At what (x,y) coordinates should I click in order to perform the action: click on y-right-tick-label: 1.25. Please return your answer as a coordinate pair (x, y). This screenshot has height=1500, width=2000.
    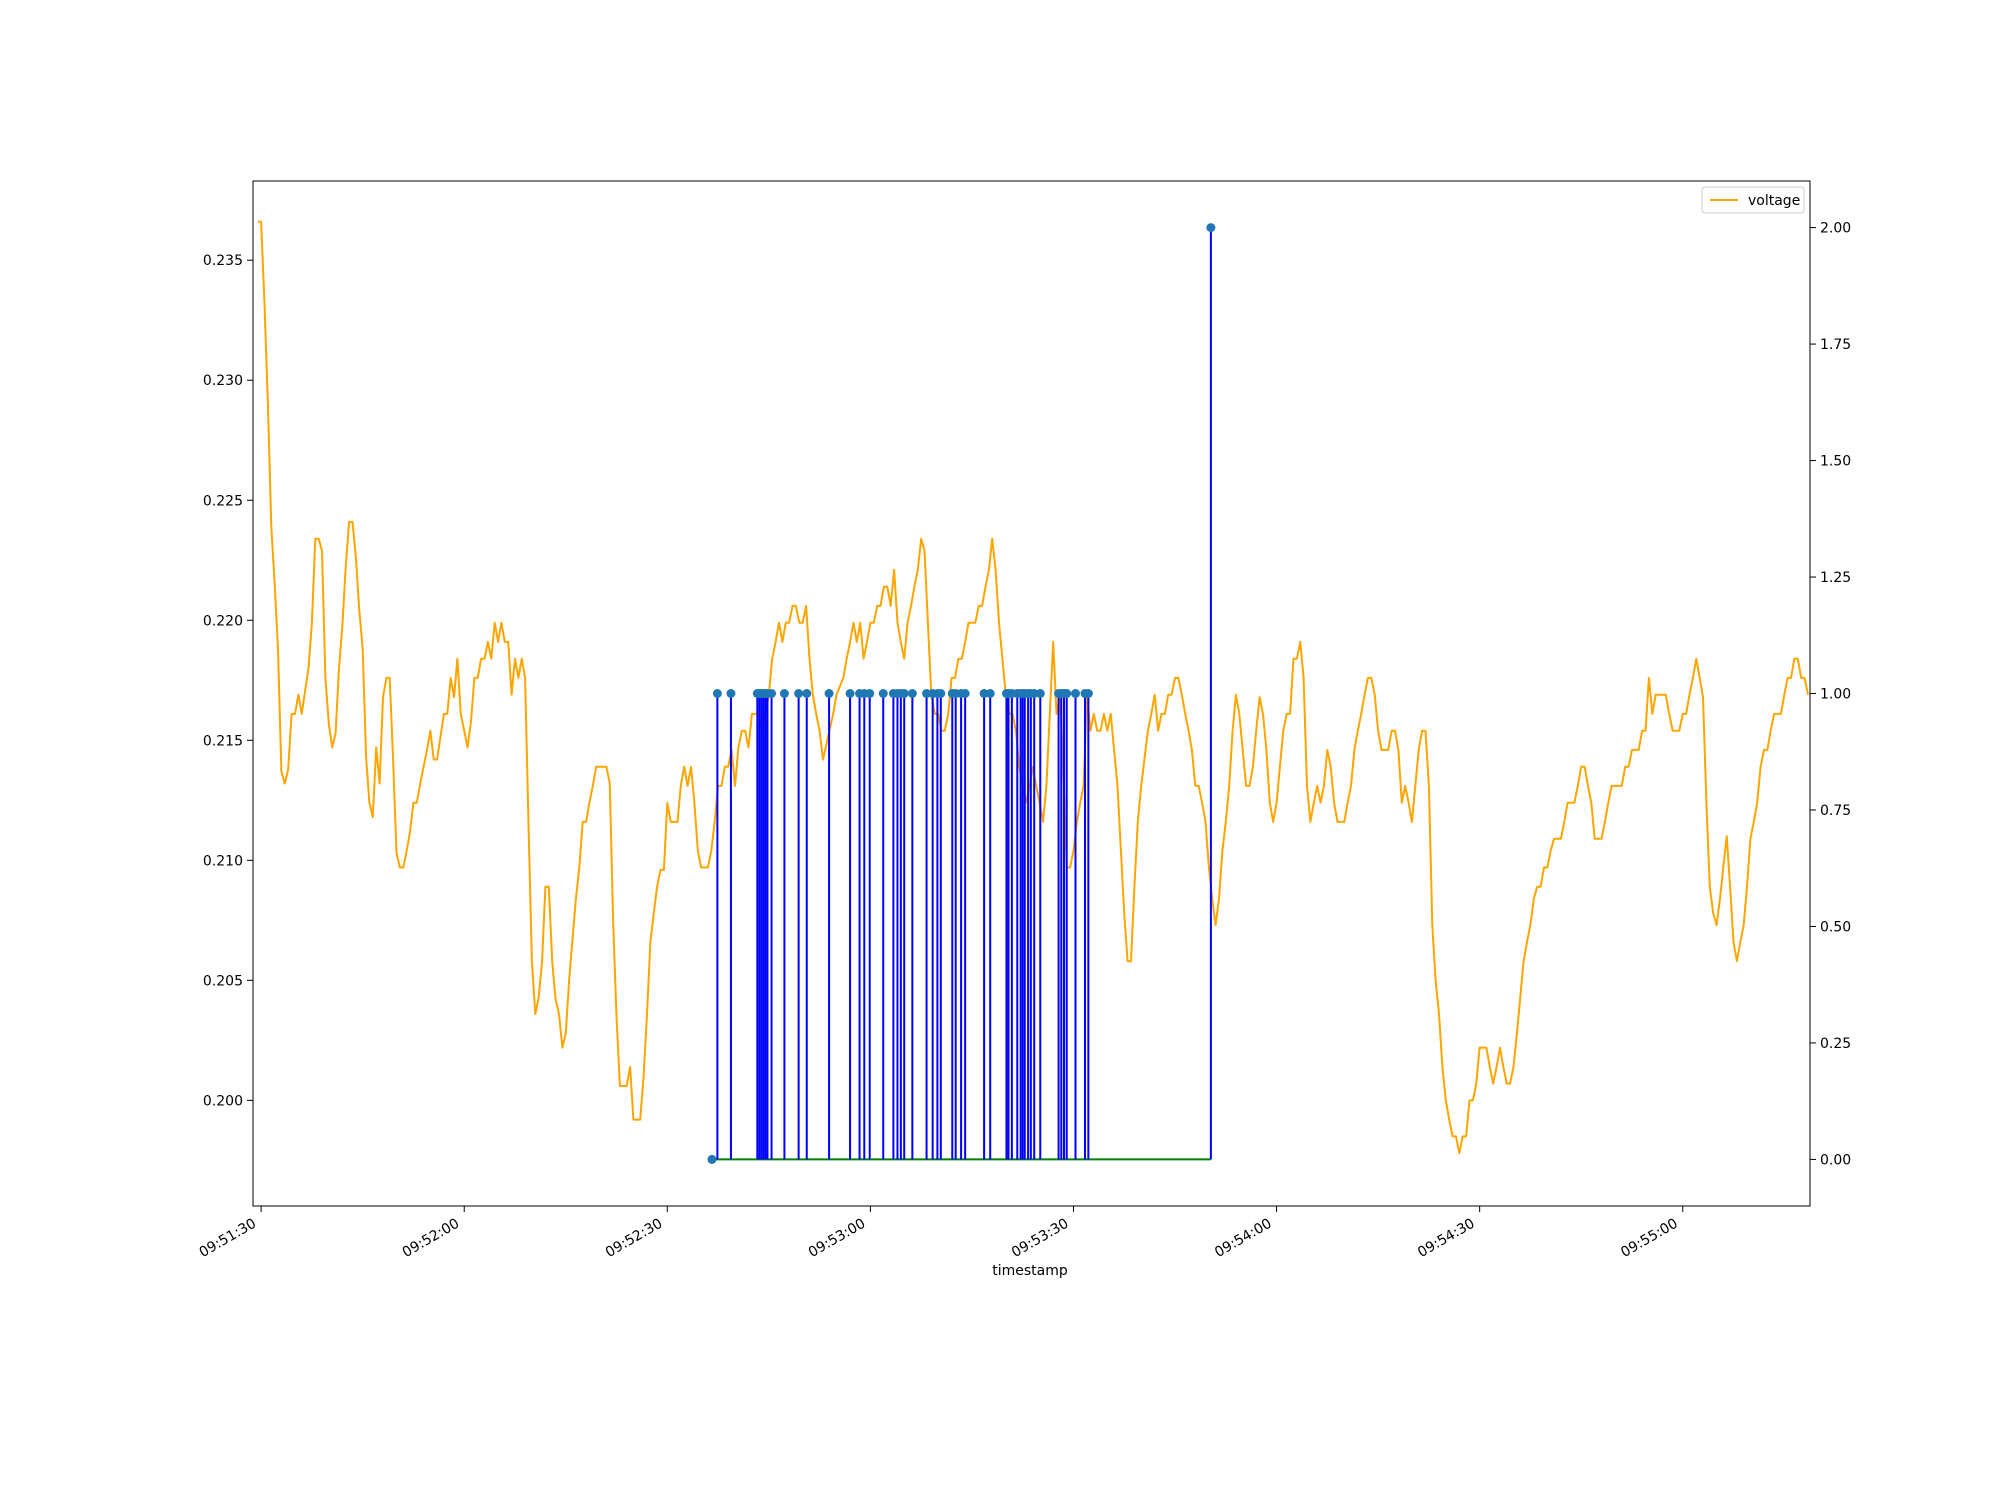
    Looking at the image, I should click on (1835, 578).